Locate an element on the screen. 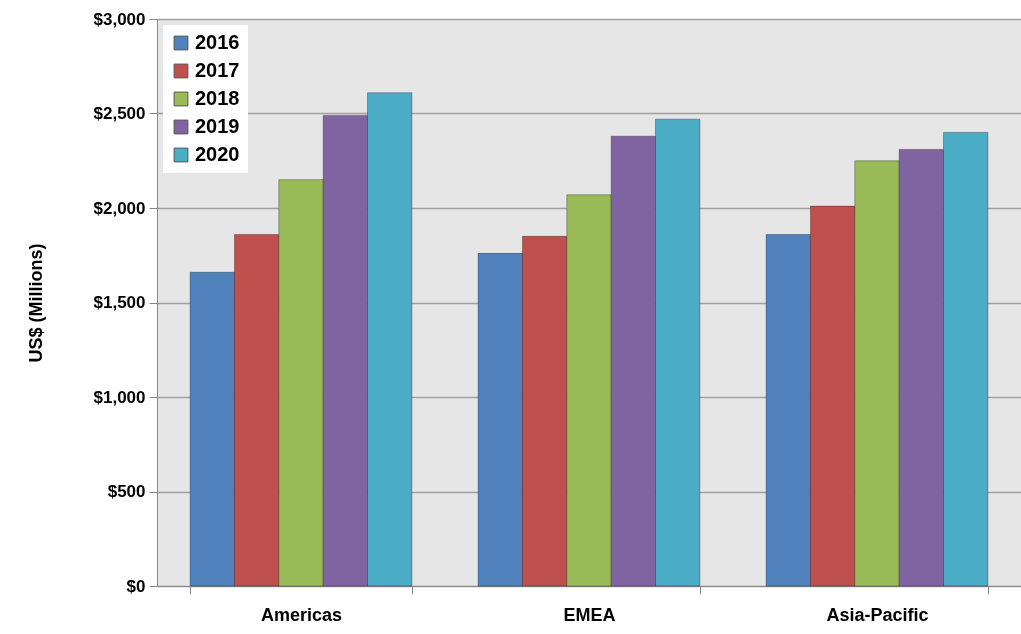 This screenshot has height=634, width=1021. x-tick-label: Americas is located at coordinates (301, 614).